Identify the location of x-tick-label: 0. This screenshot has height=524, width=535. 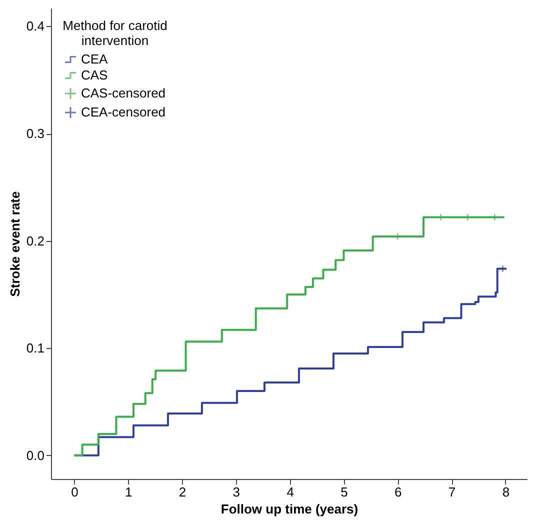
(74, 492).